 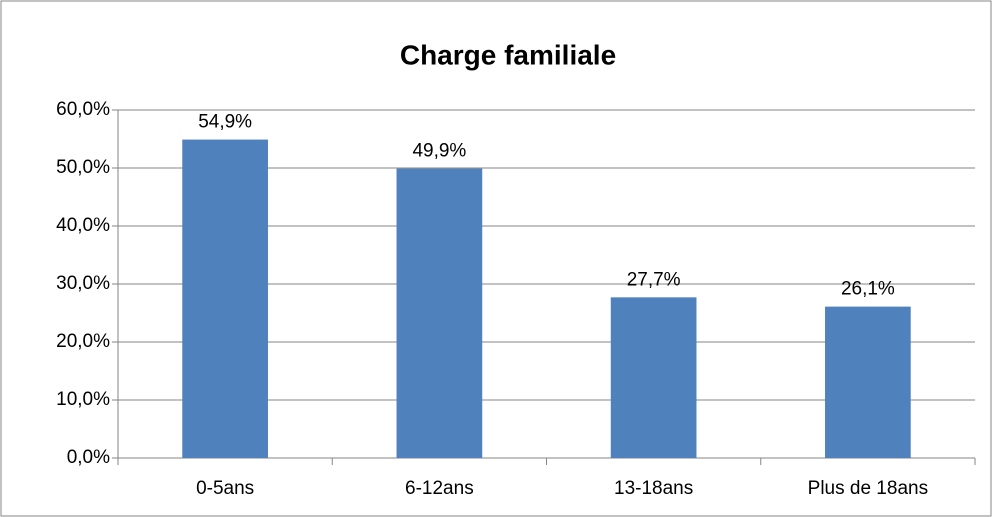 What do you see at coordinates (225, 122) in the screenshot?
I see `data-label: 54,9%` at bounding box center [225, 122].